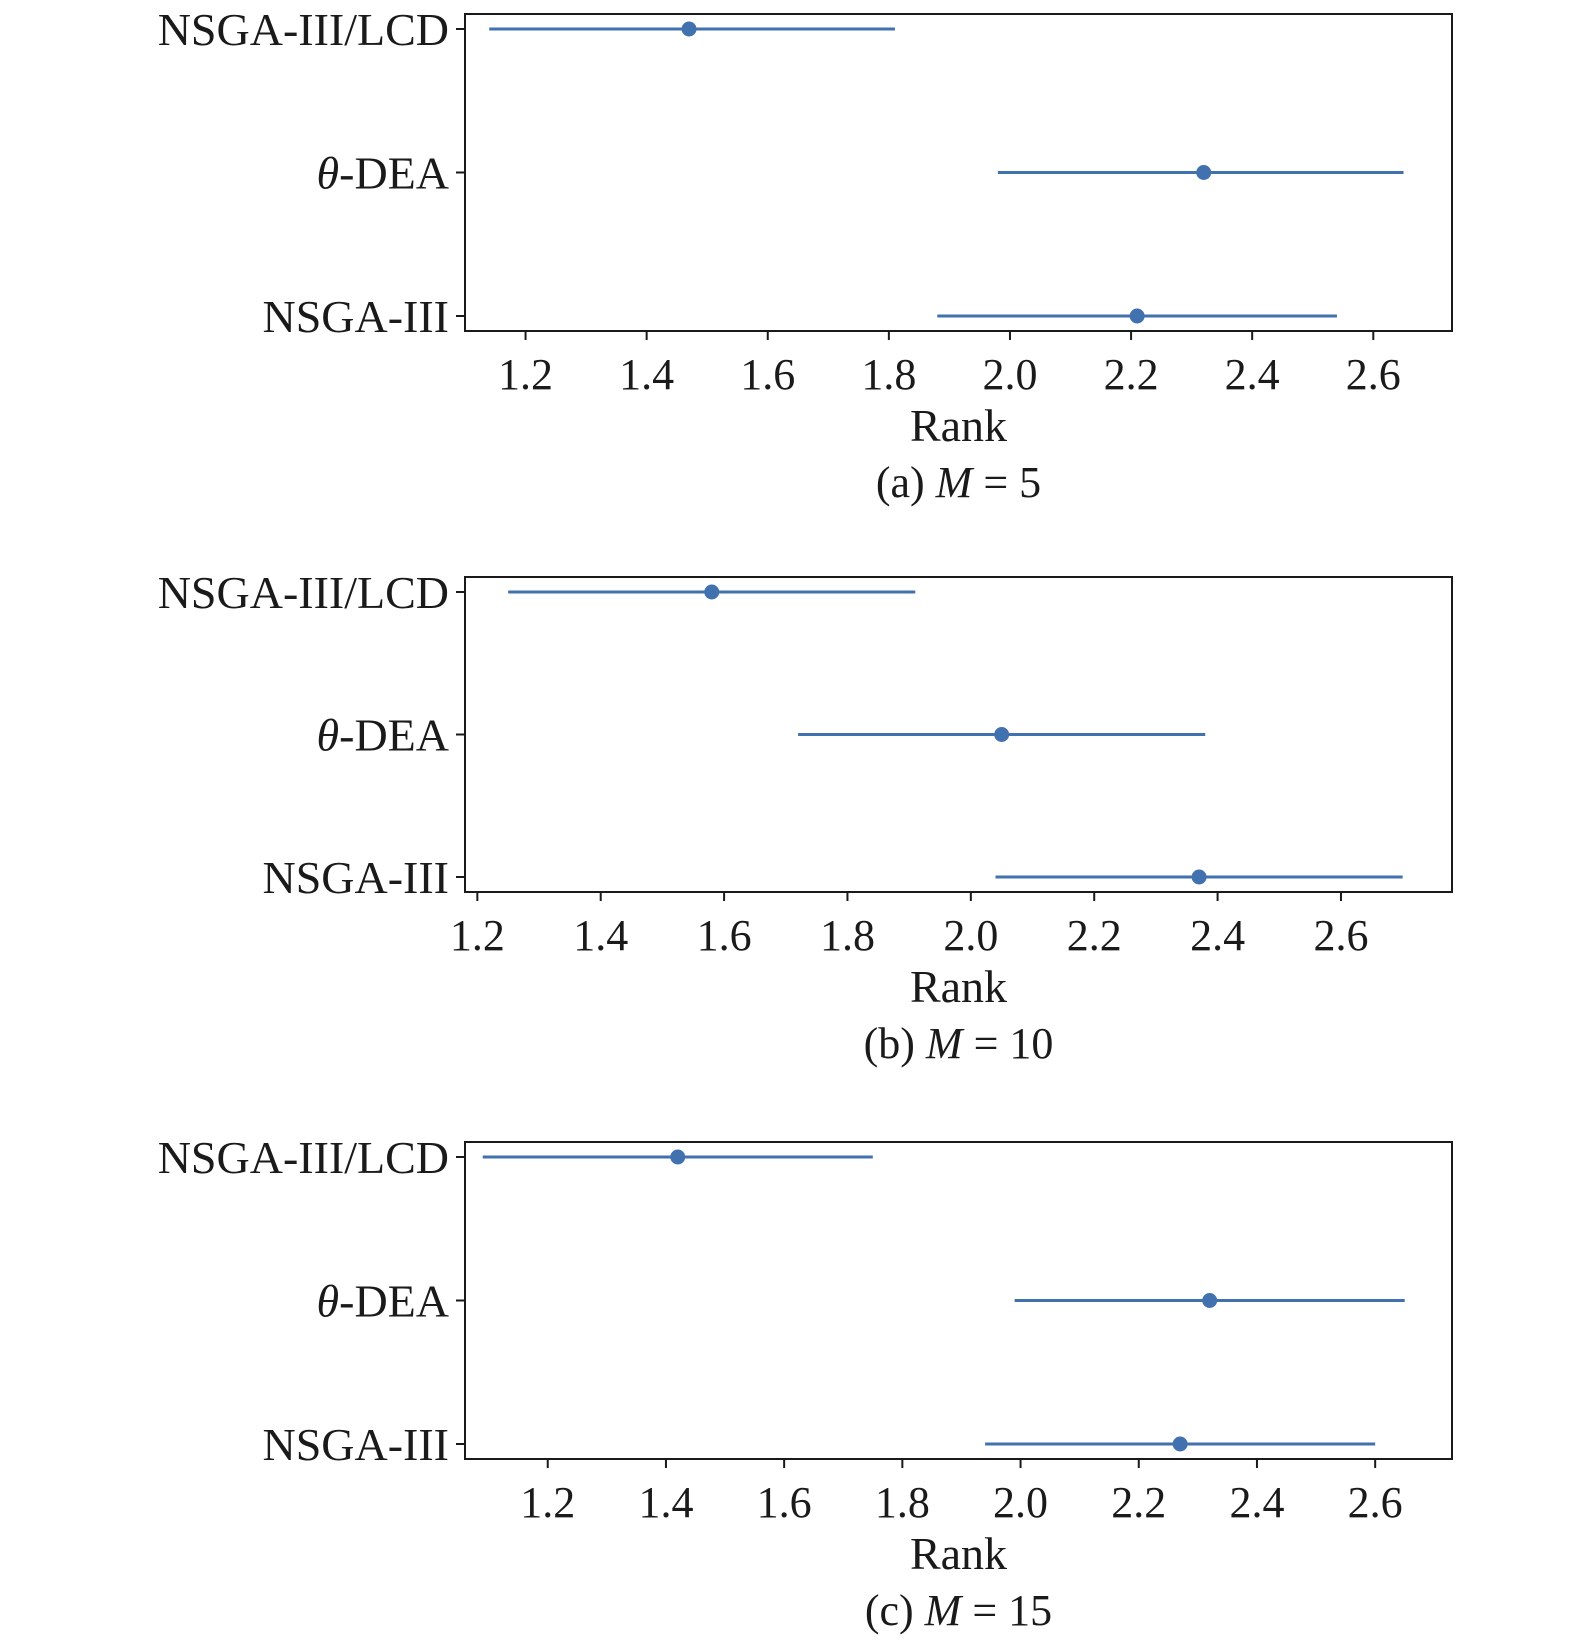 The width and height of the screenshot is (1575, 1645). I want to click on panel-caption: (b) M = 10, so click(959, 1043).